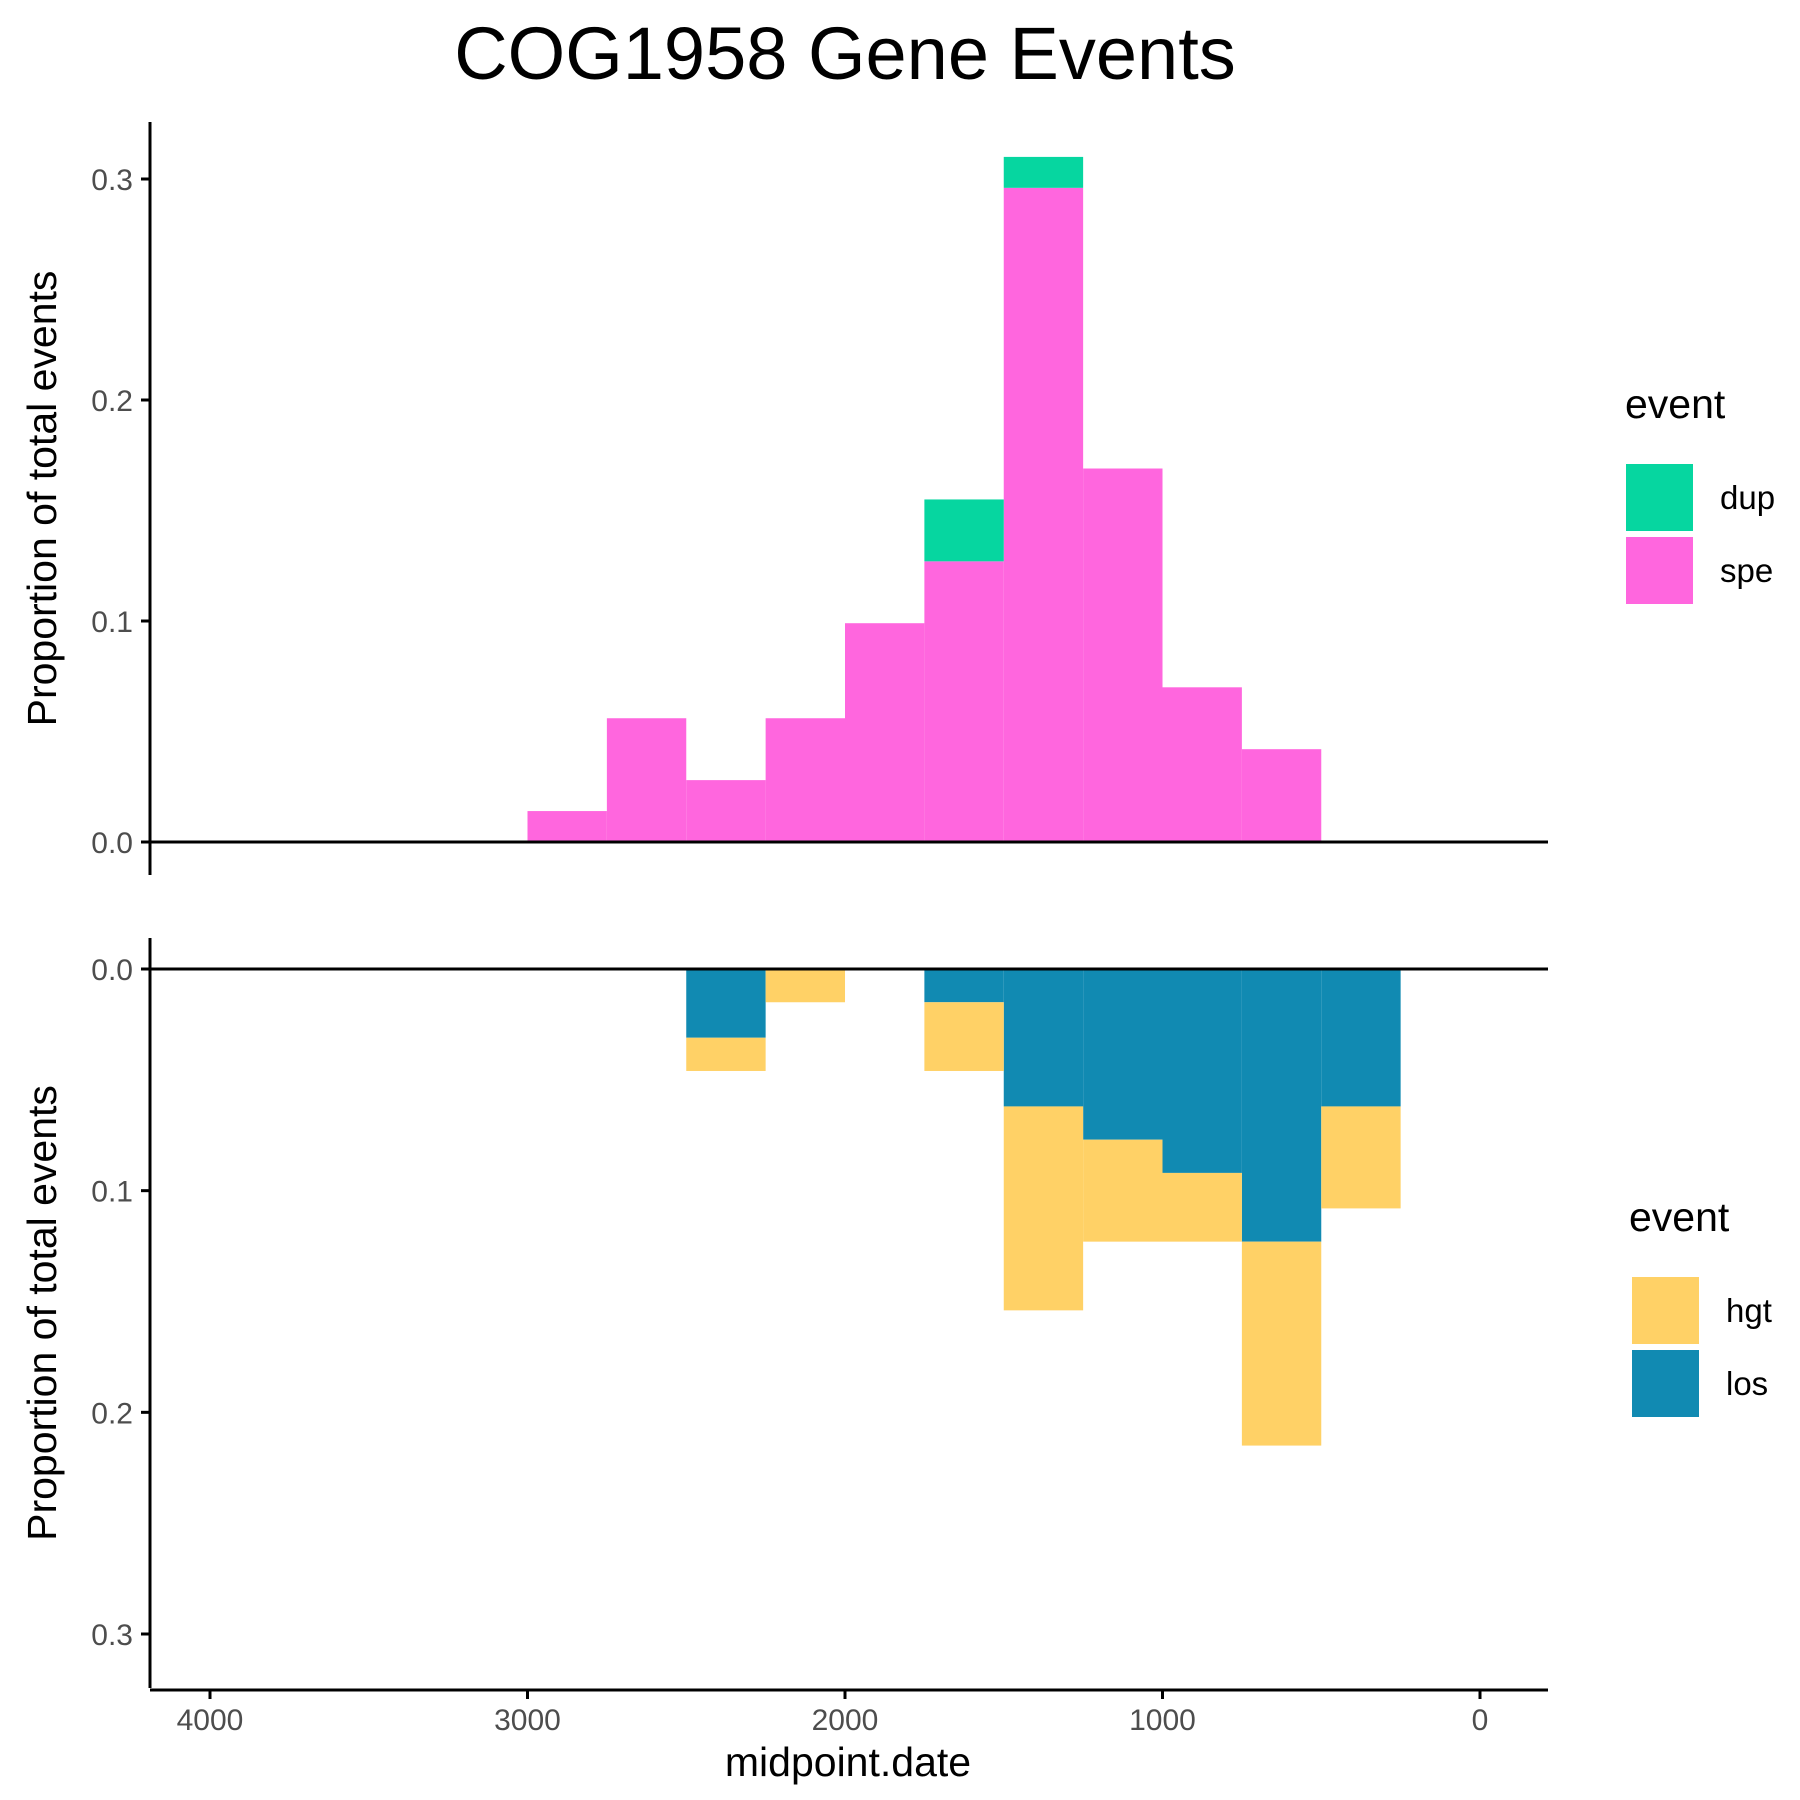 Image resolution: width=1800 pixels, height=1800 pixels. Describe the element at coordinates (1747, 1383) in the screenshot. I see `legend-label-los: los` at that location.